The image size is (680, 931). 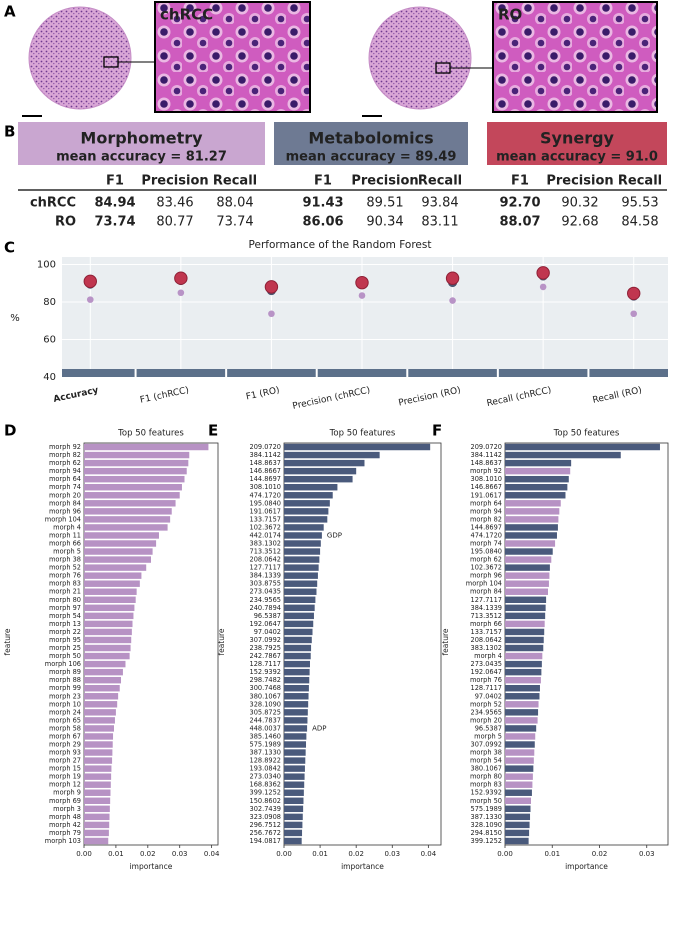 What do you see at coordinates (65, 680) in the screenshot?
I see `y-tick-label: morph 88` at bounding box center [65, 680].